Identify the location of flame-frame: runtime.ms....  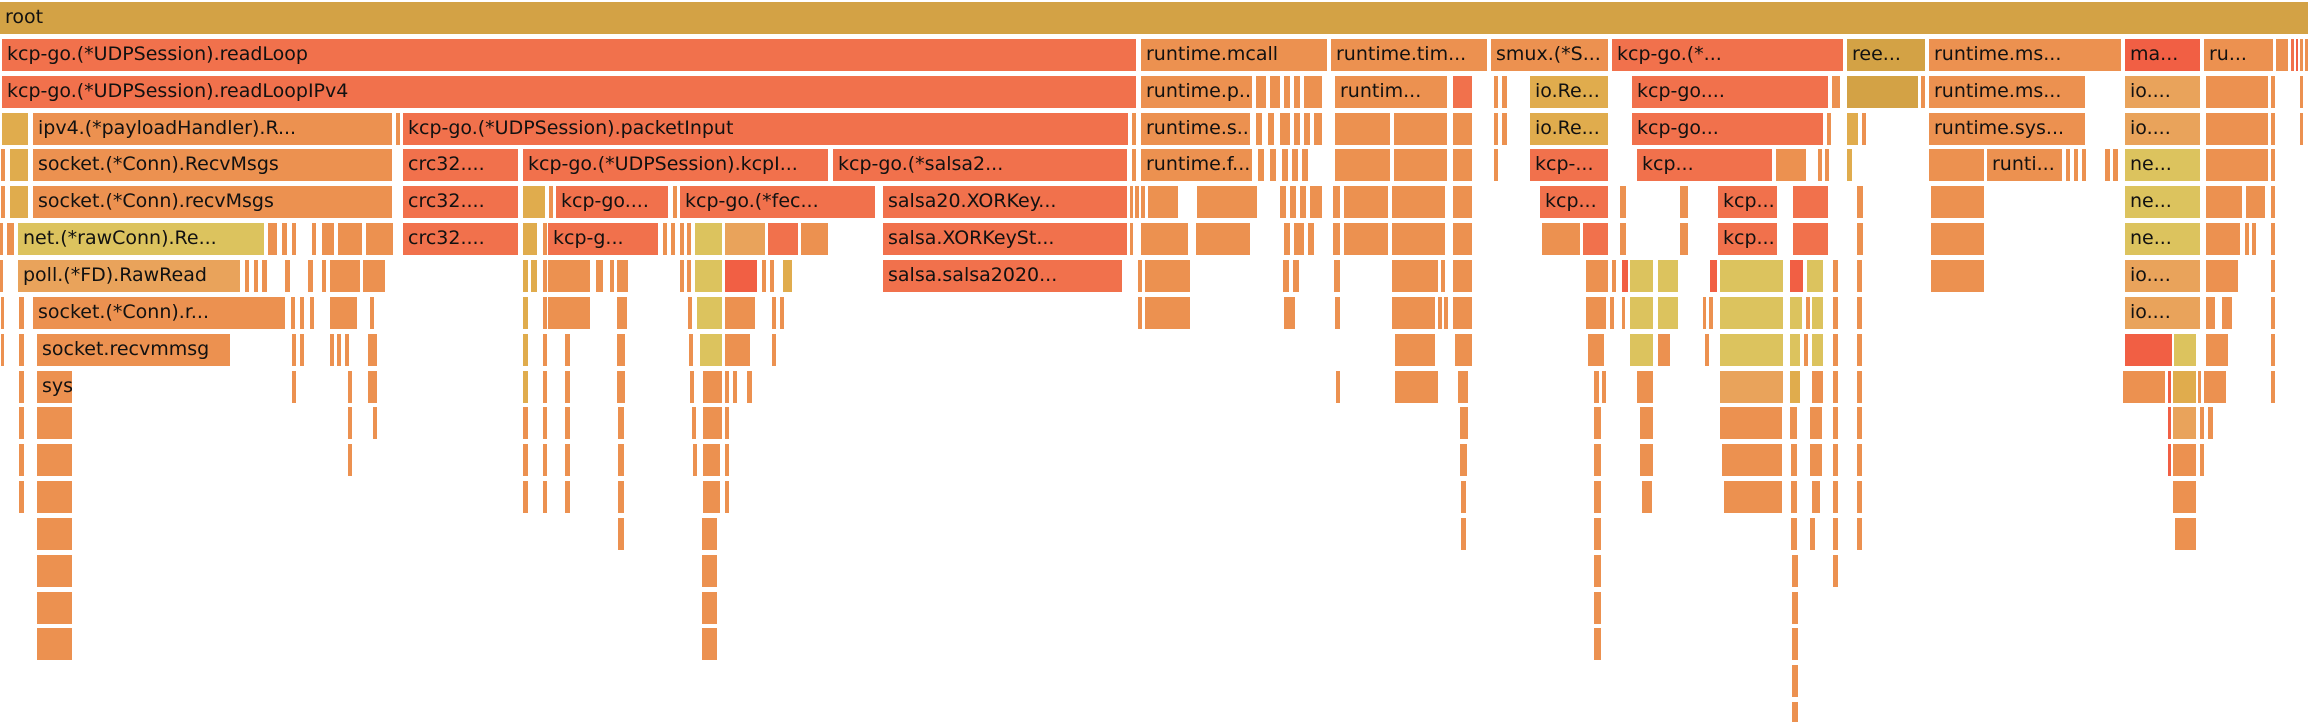
(2025, 55).